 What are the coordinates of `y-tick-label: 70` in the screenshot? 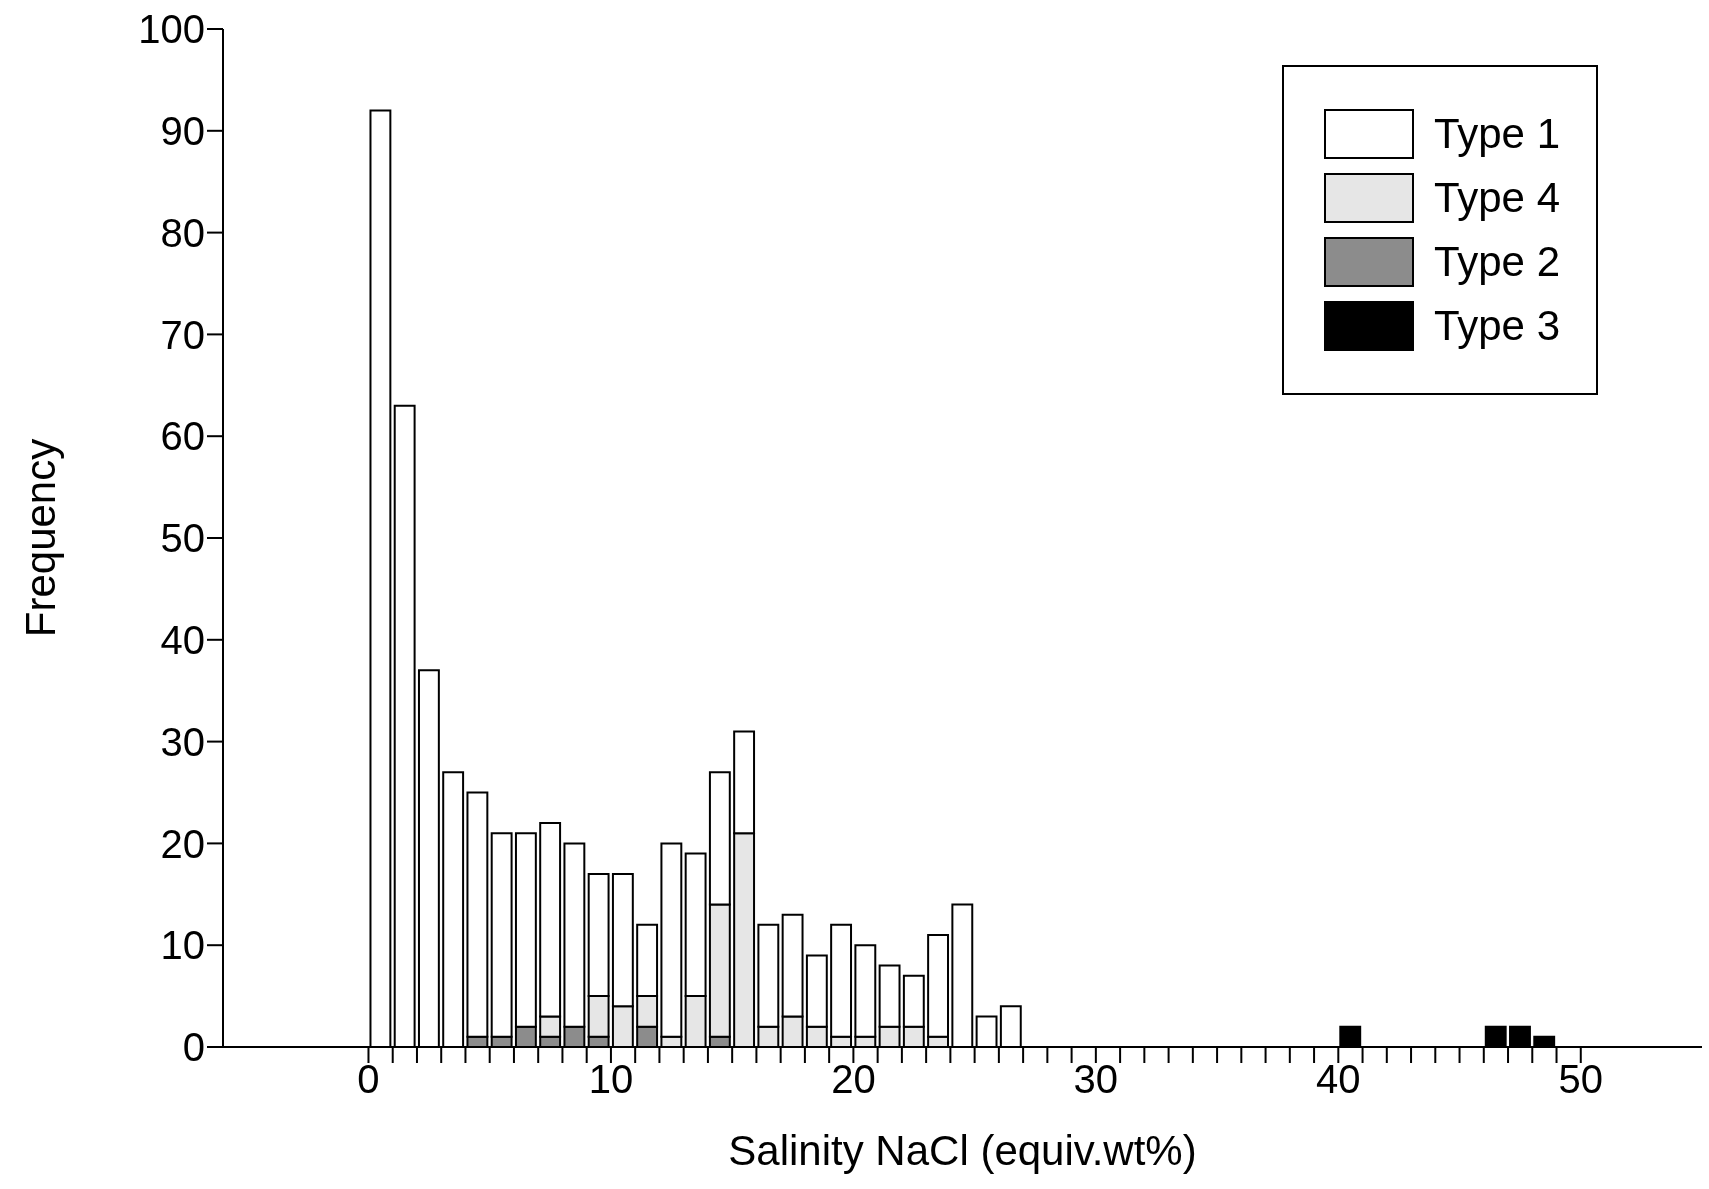 It's located at (182, 334).